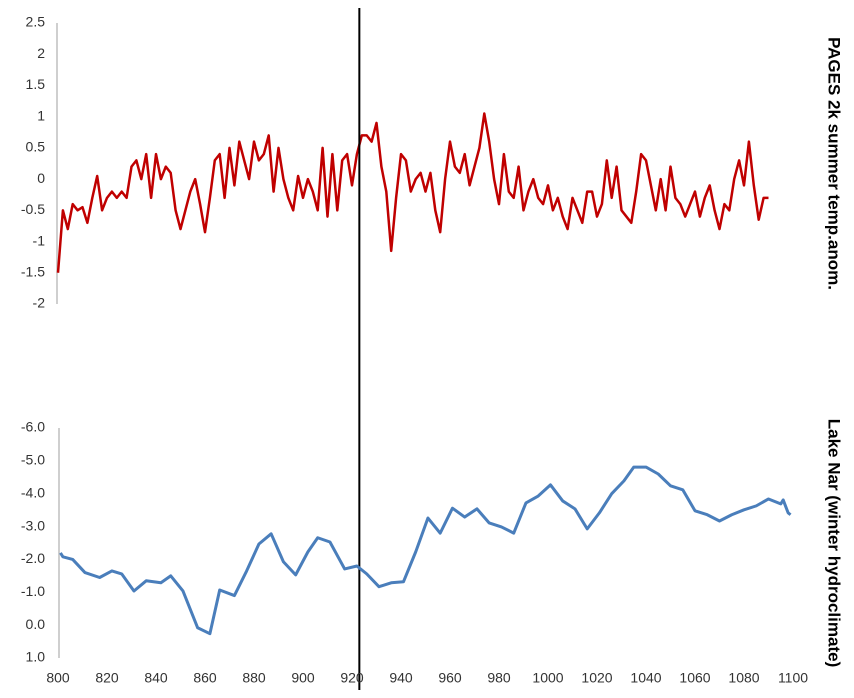 This screenshot has height=698, width=854. I want to click on y-tick-label: -2, so click(39, 303).